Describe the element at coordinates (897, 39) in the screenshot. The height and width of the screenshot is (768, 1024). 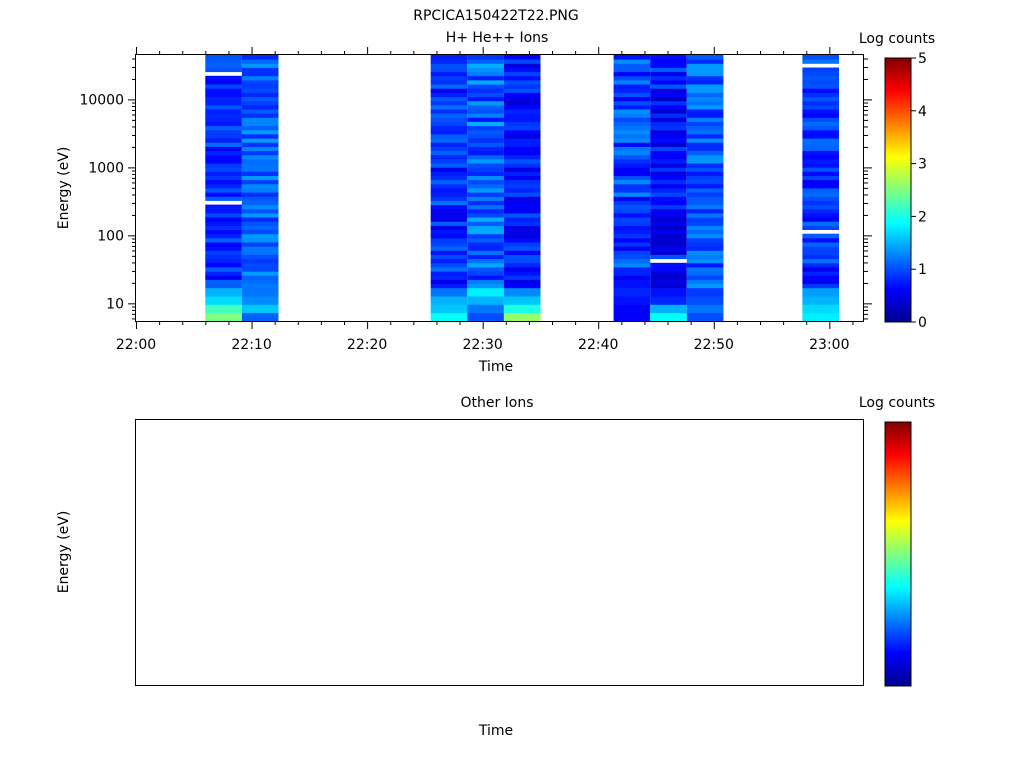
I see `colorbar-label: Log counts` at that location.